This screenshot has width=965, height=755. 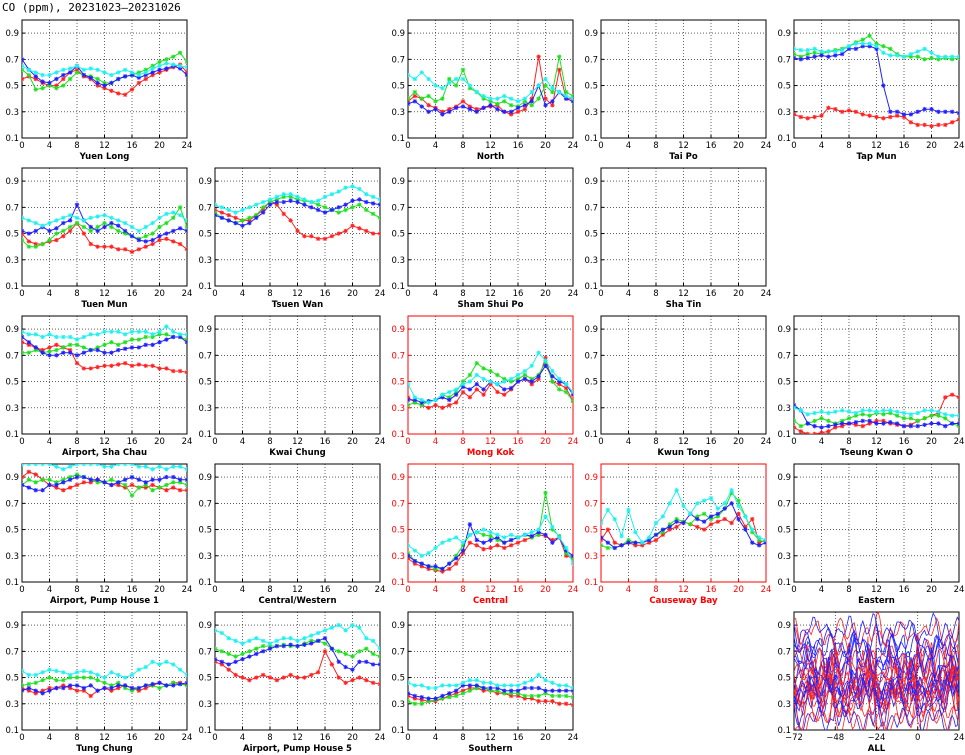 What do you see at coordinates (104, 157) in the screenshot?
I see `panel-title: Yuen Long` at bounding box center [104, 157].